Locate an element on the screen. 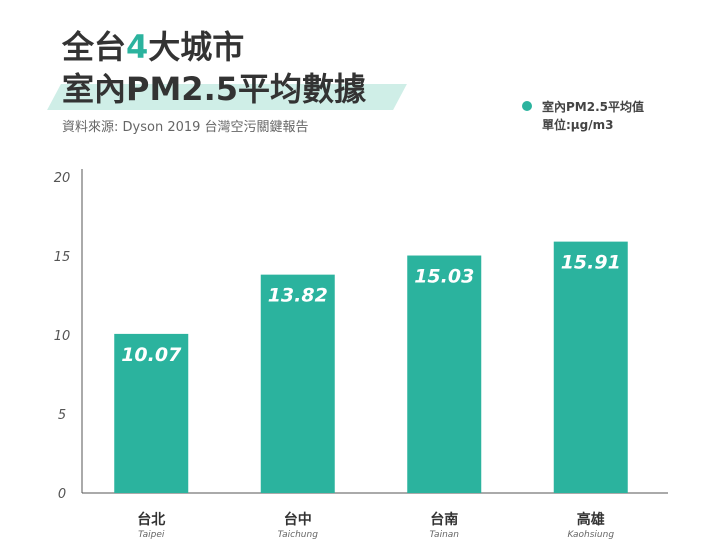 The image size is (720, 553). title-line-1-post: 大城市 is located at coordinates (196, 47).